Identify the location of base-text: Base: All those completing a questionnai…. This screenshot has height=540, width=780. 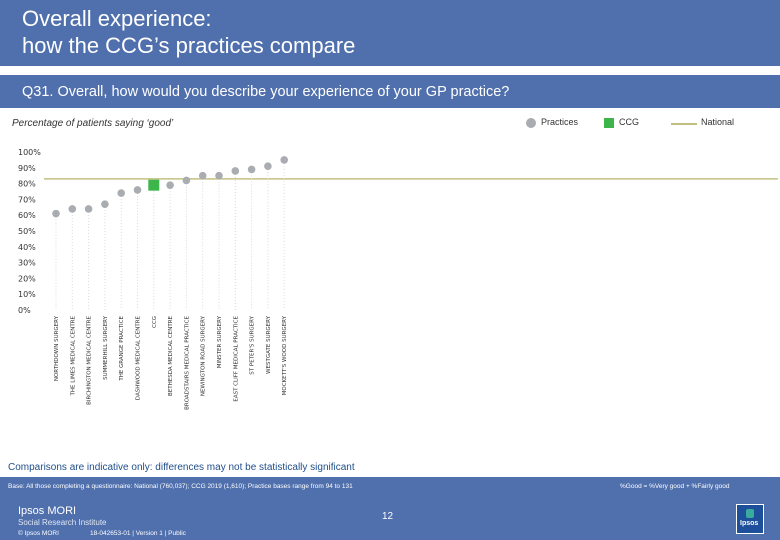
(180, 486).